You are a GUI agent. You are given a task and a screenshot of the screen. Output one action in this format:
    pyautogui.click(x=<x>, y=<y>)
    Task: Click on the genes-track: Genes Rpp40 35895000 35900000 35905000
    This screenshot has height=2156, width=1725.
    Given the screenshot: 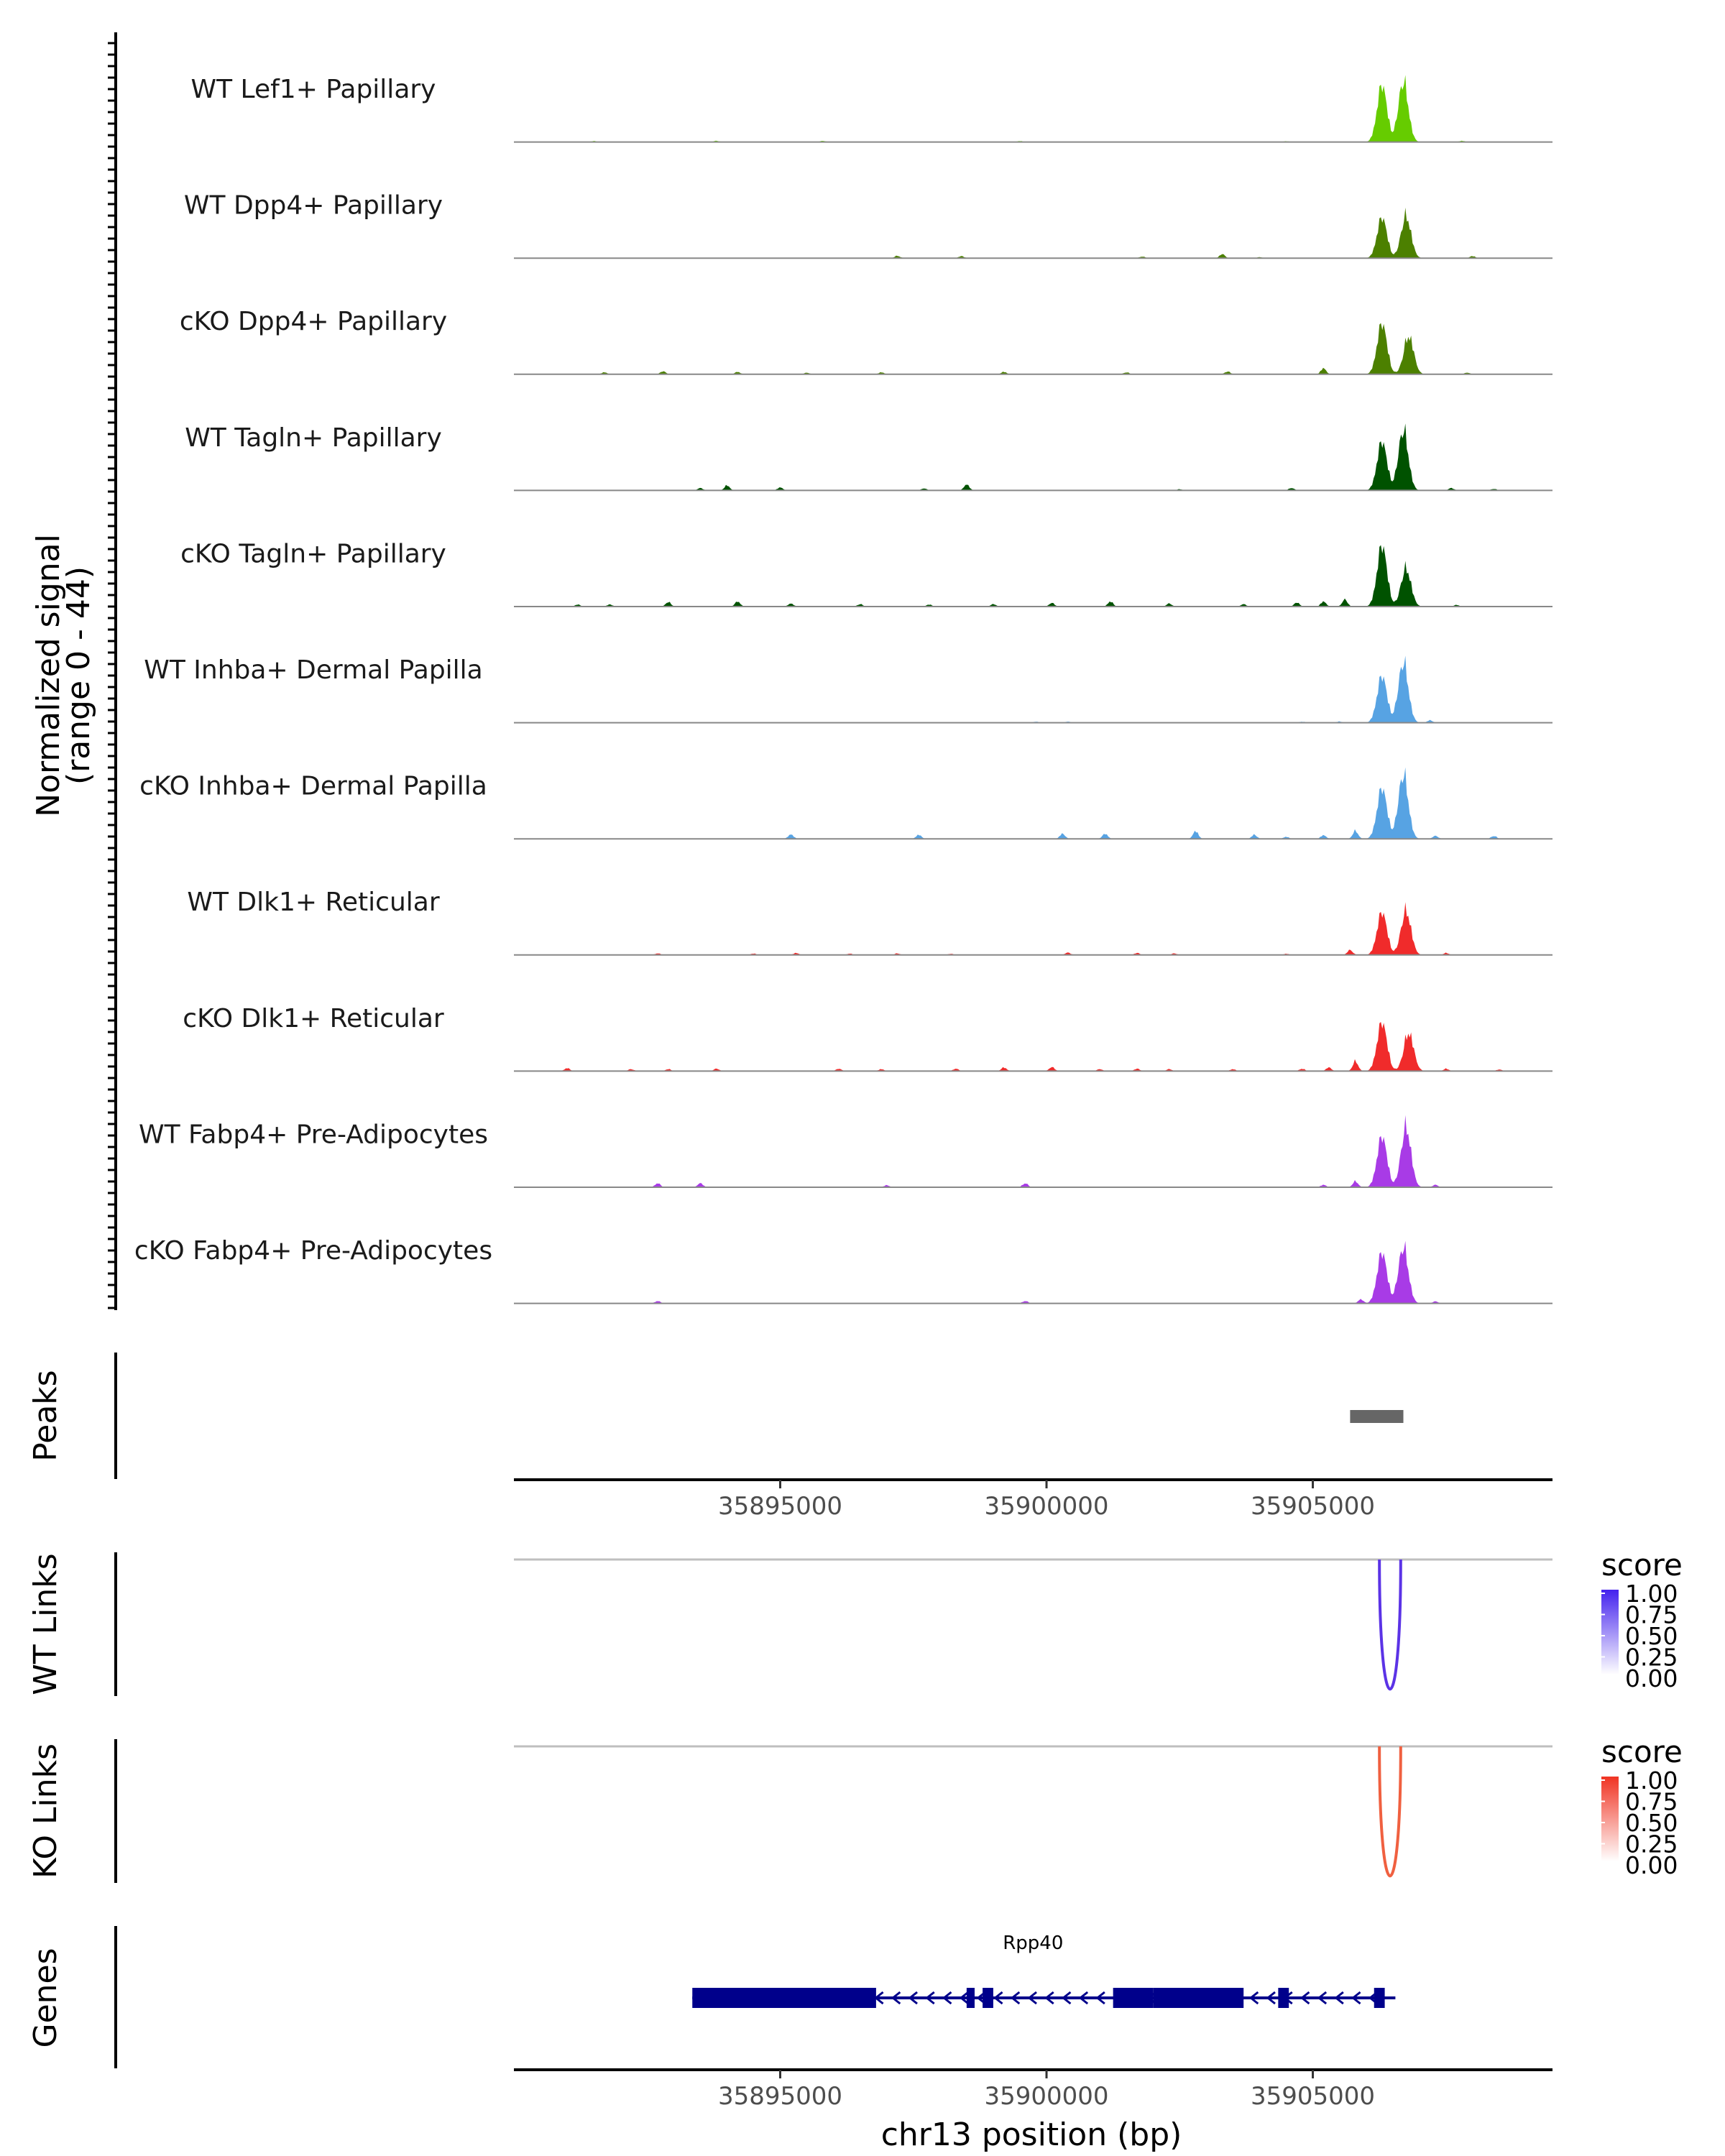 What is the action you would take?
    pyautogui.click(x=789, y=2018)
    